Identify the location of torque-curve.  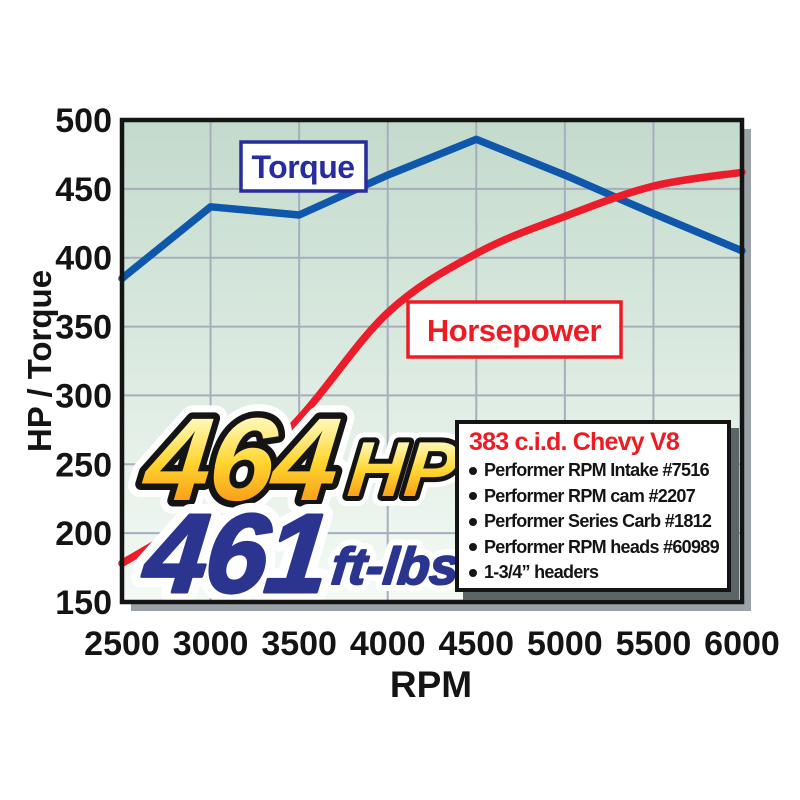
(432, 209).